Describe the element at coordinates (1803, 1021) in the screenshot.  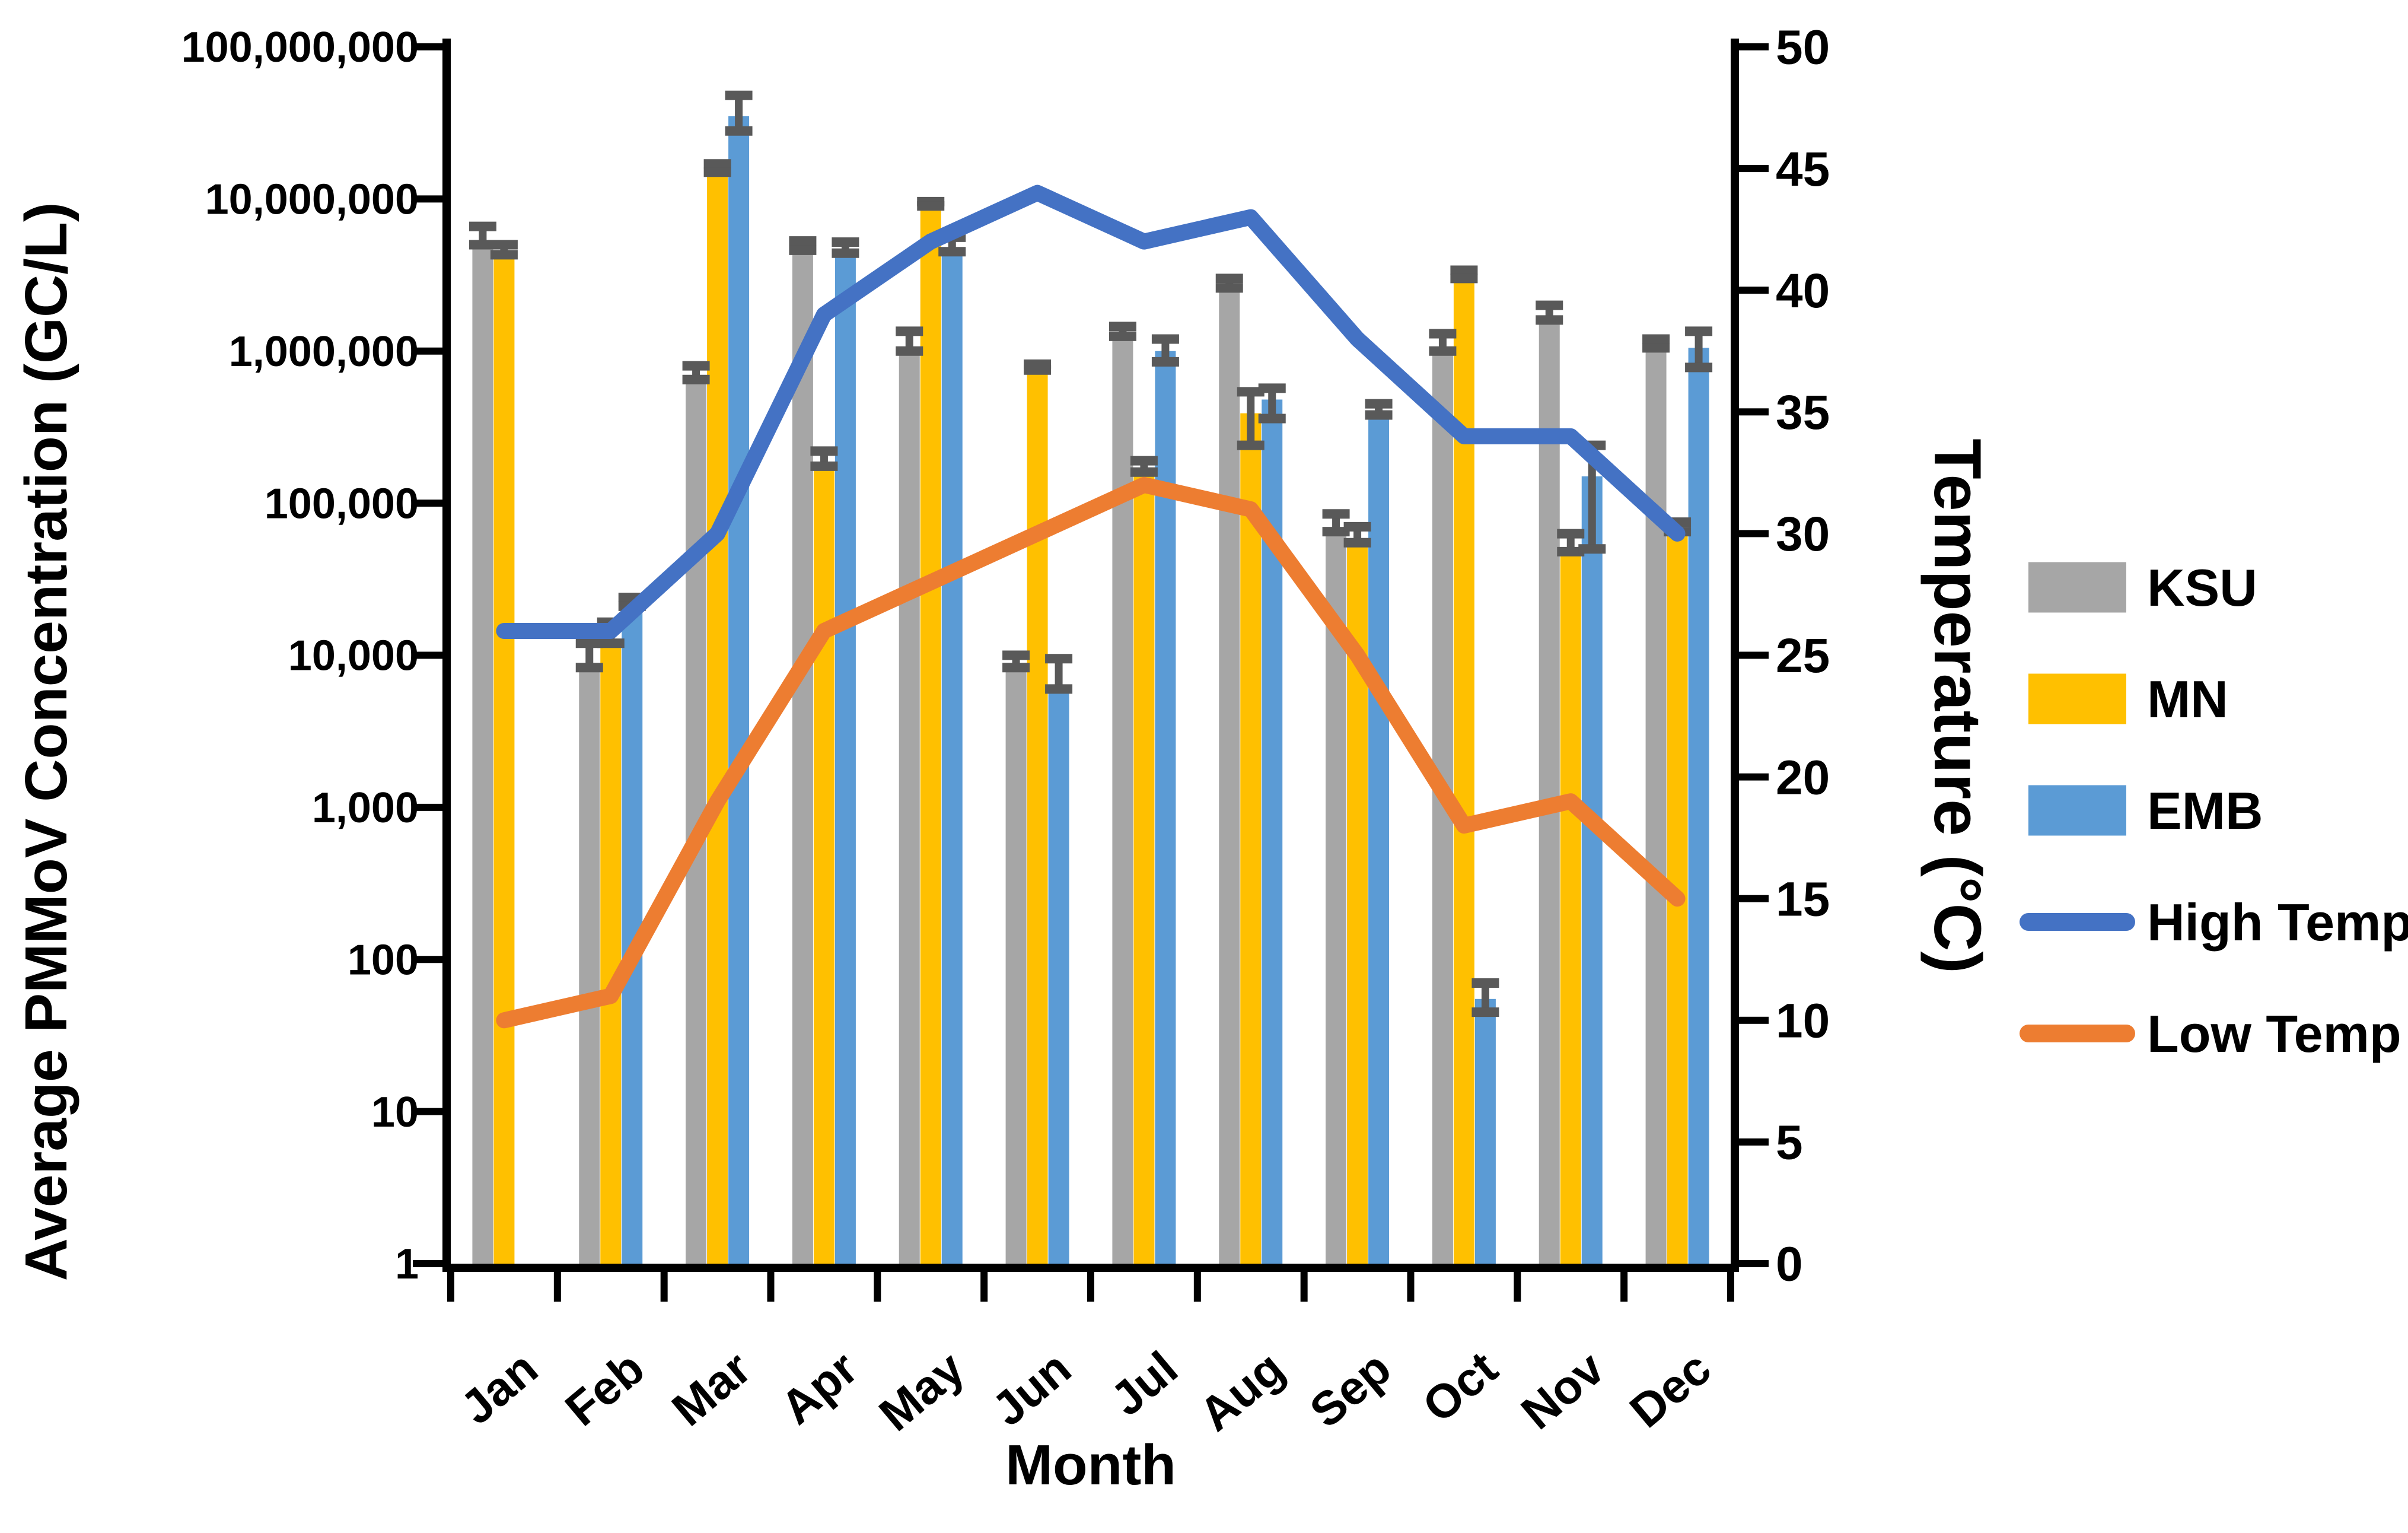
I see `right-tick-label: 10` at that location.